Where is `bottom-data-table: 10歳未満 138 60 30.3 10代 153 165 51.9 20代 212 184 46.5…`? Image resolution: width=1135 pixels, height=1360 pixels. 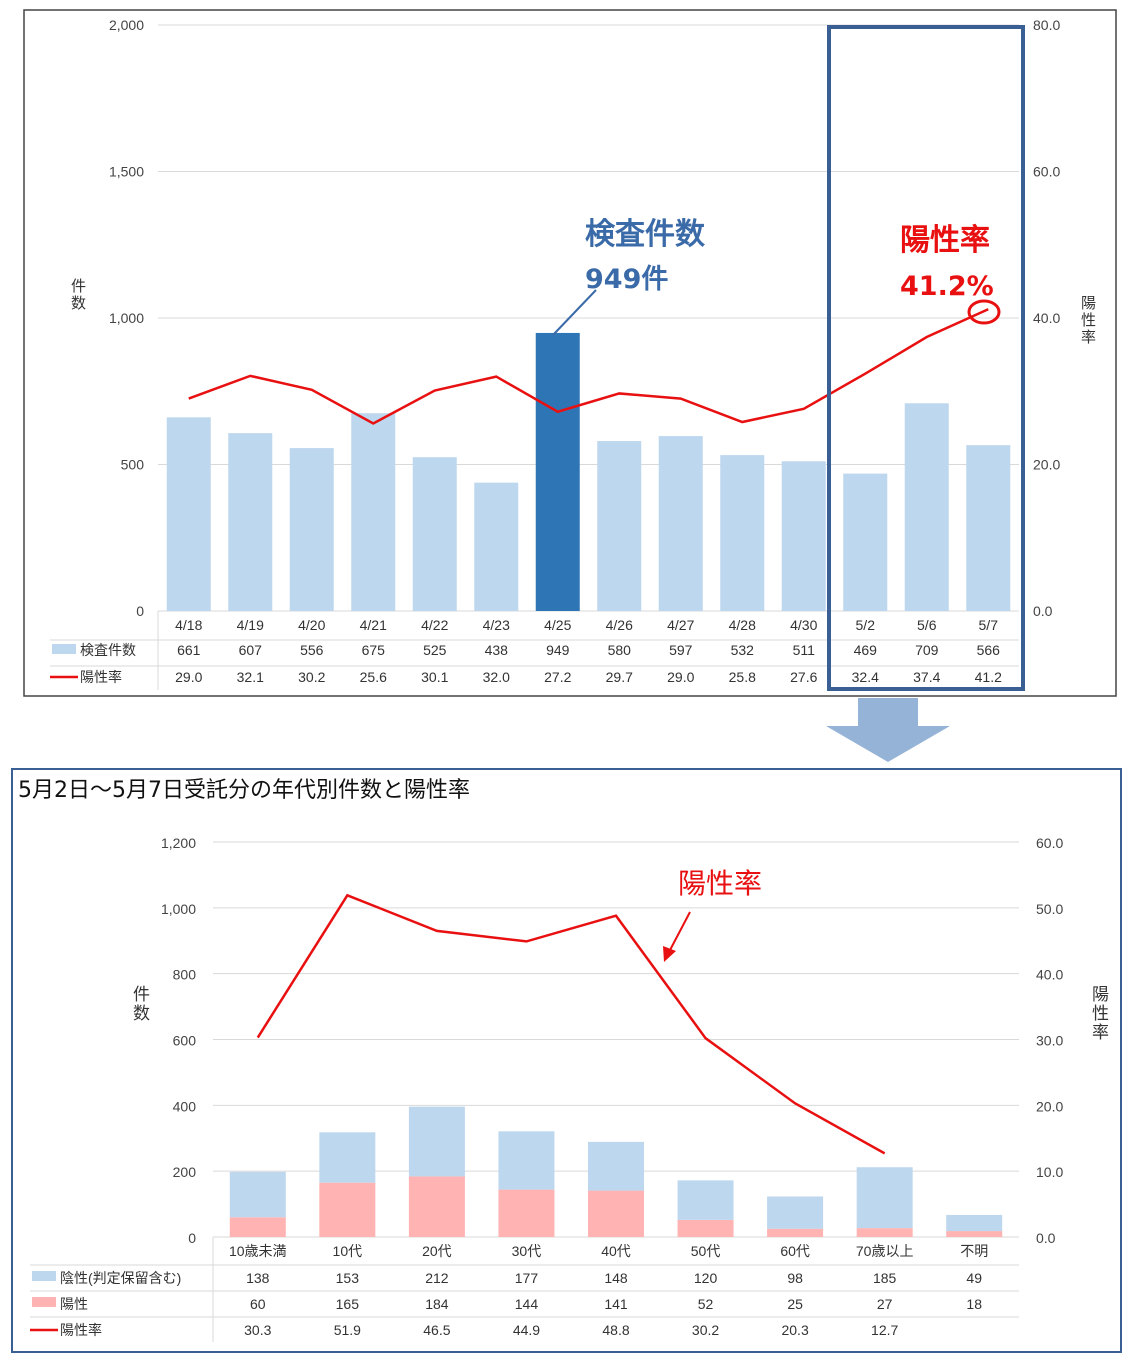
bottom-data-table: 10歳未満 138 60 30.3 10代 153 165 51.9 20代 212 184 46.5… is located at coordinates (524, 1289).